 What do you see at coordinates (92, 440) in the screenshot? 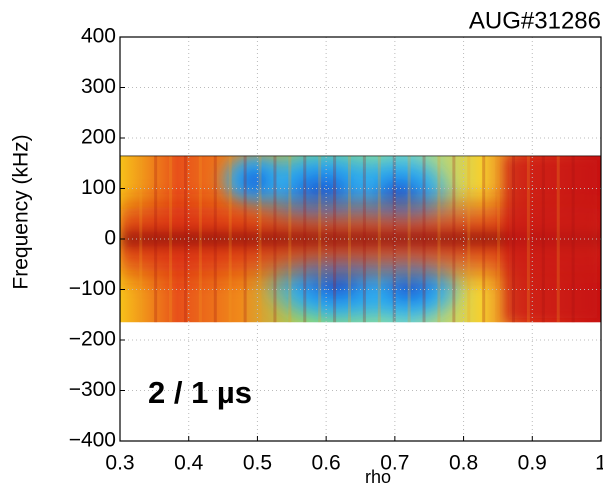
I see `y-tick-label: −400` at bounding box center [92, 440].